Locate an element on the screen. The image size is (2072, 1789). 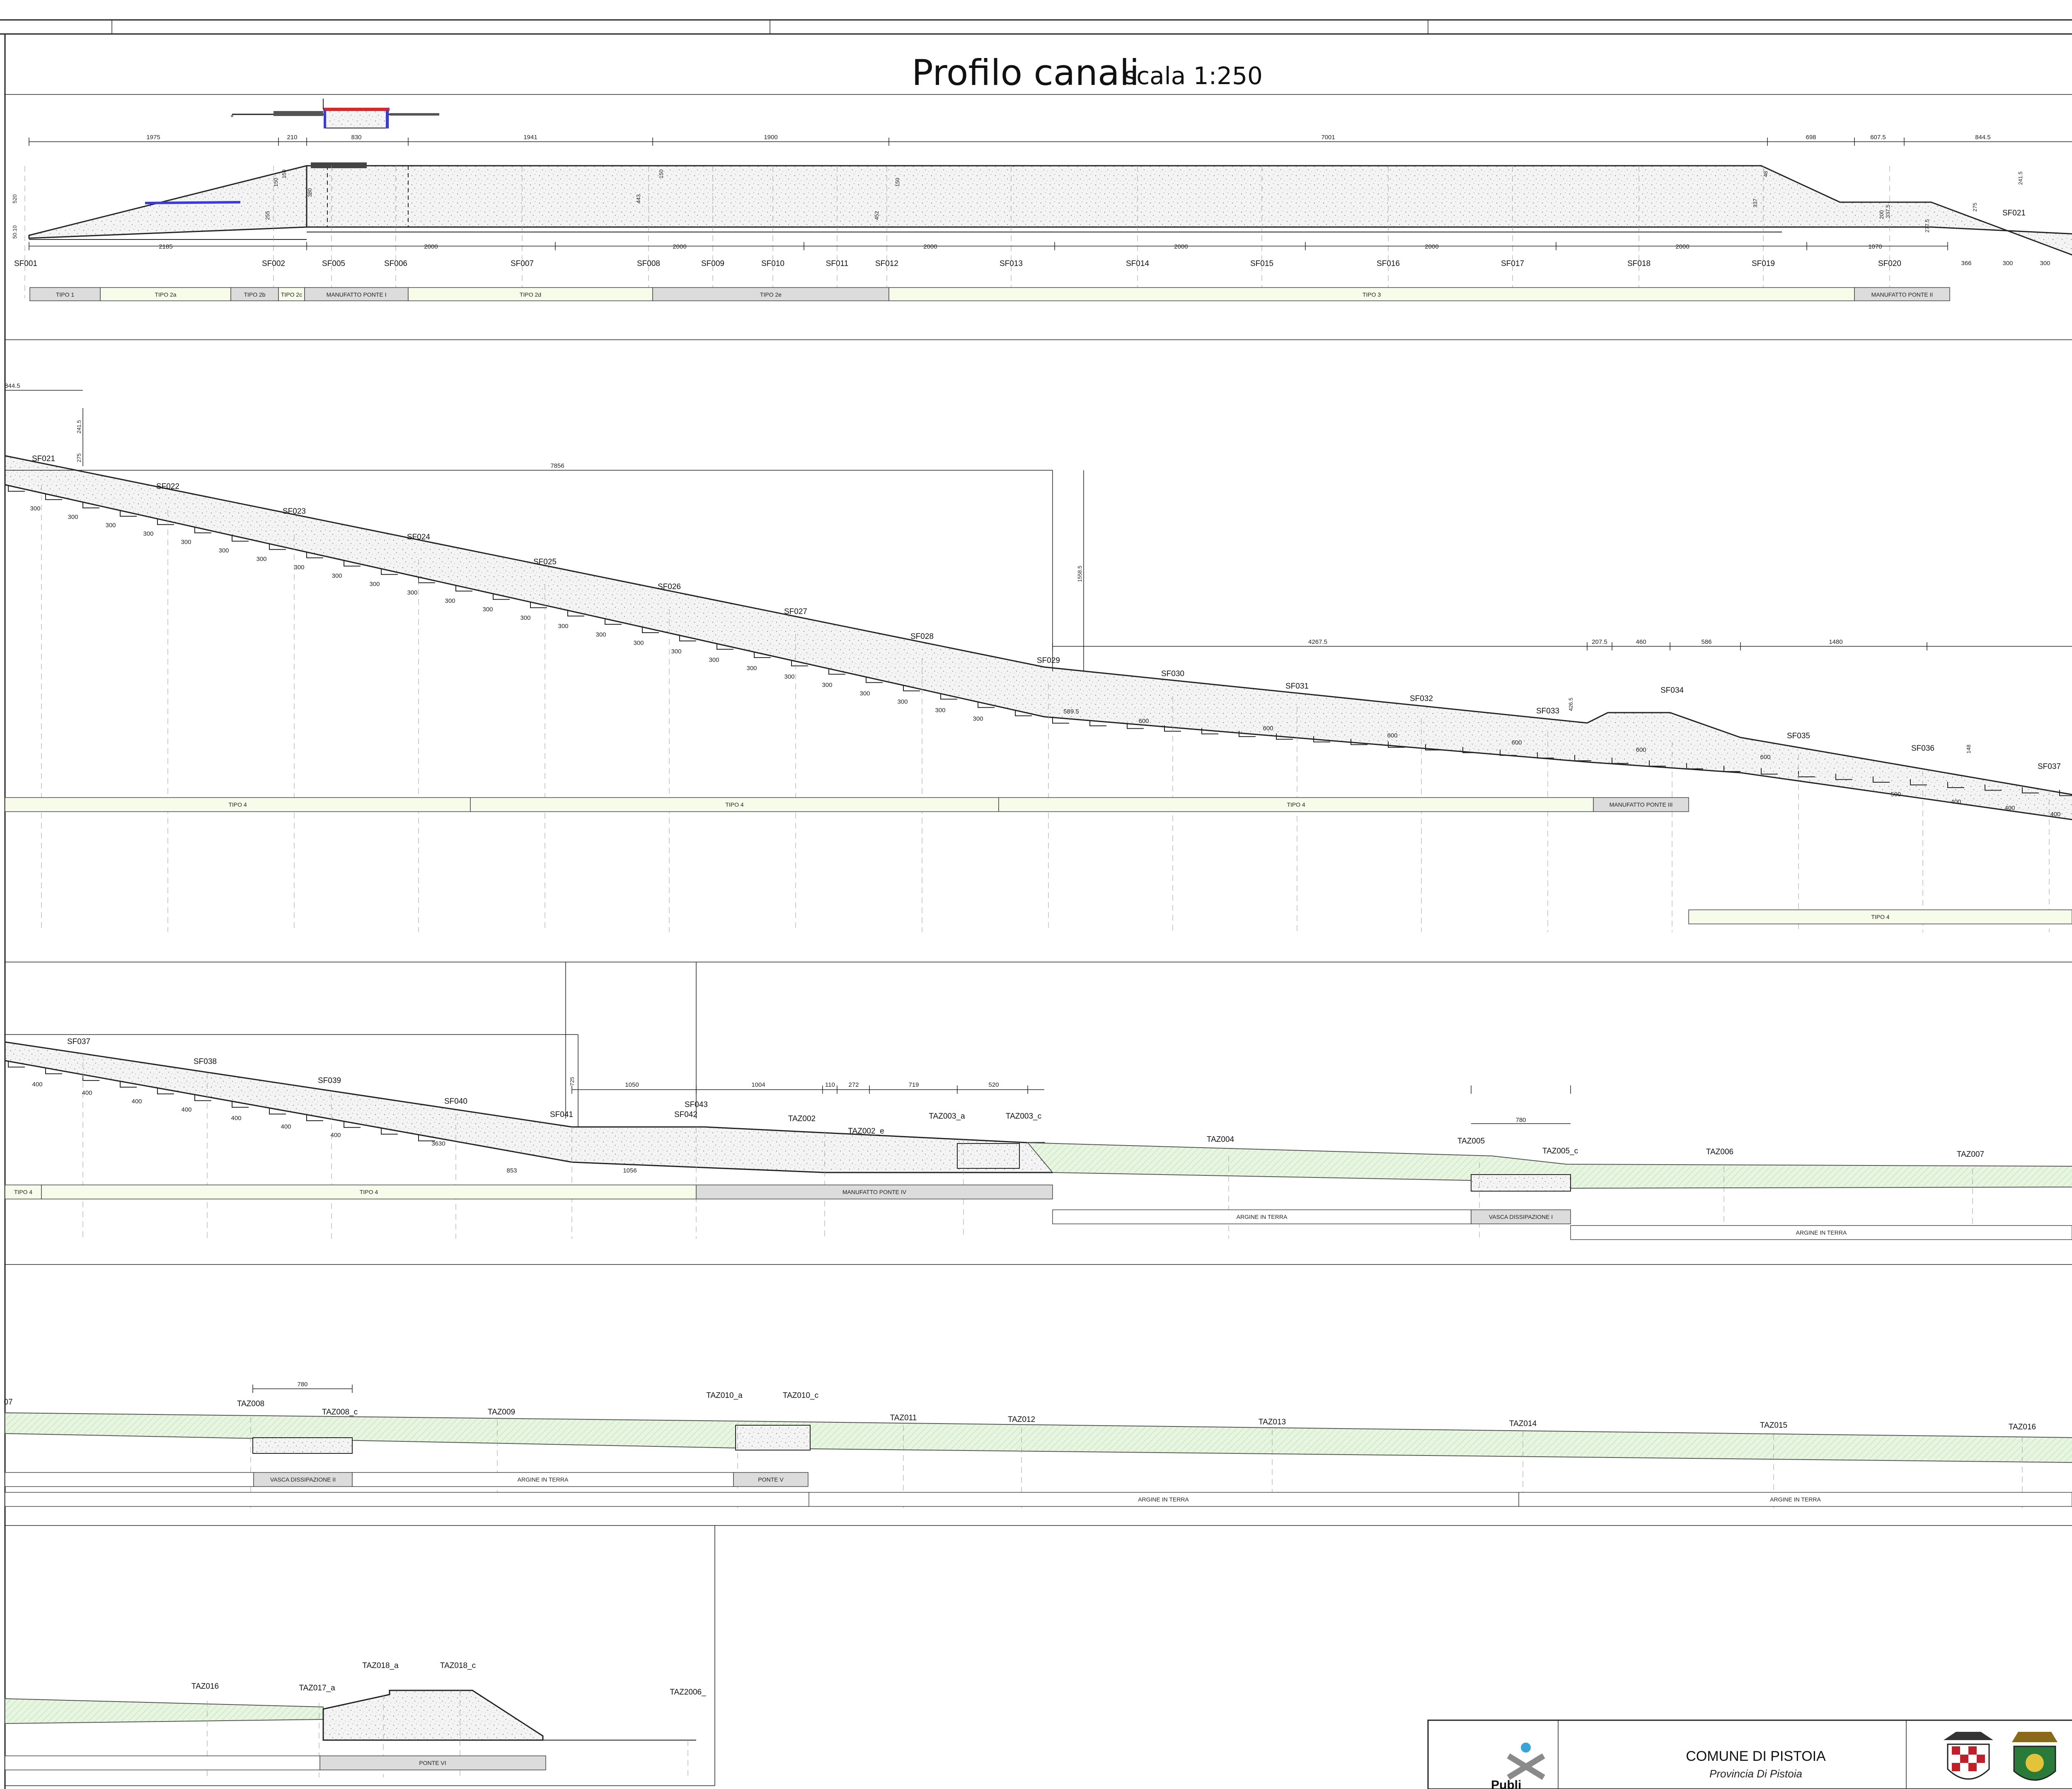
vertical-dimension: 1558.5 is located at coordinates (1080, 574).